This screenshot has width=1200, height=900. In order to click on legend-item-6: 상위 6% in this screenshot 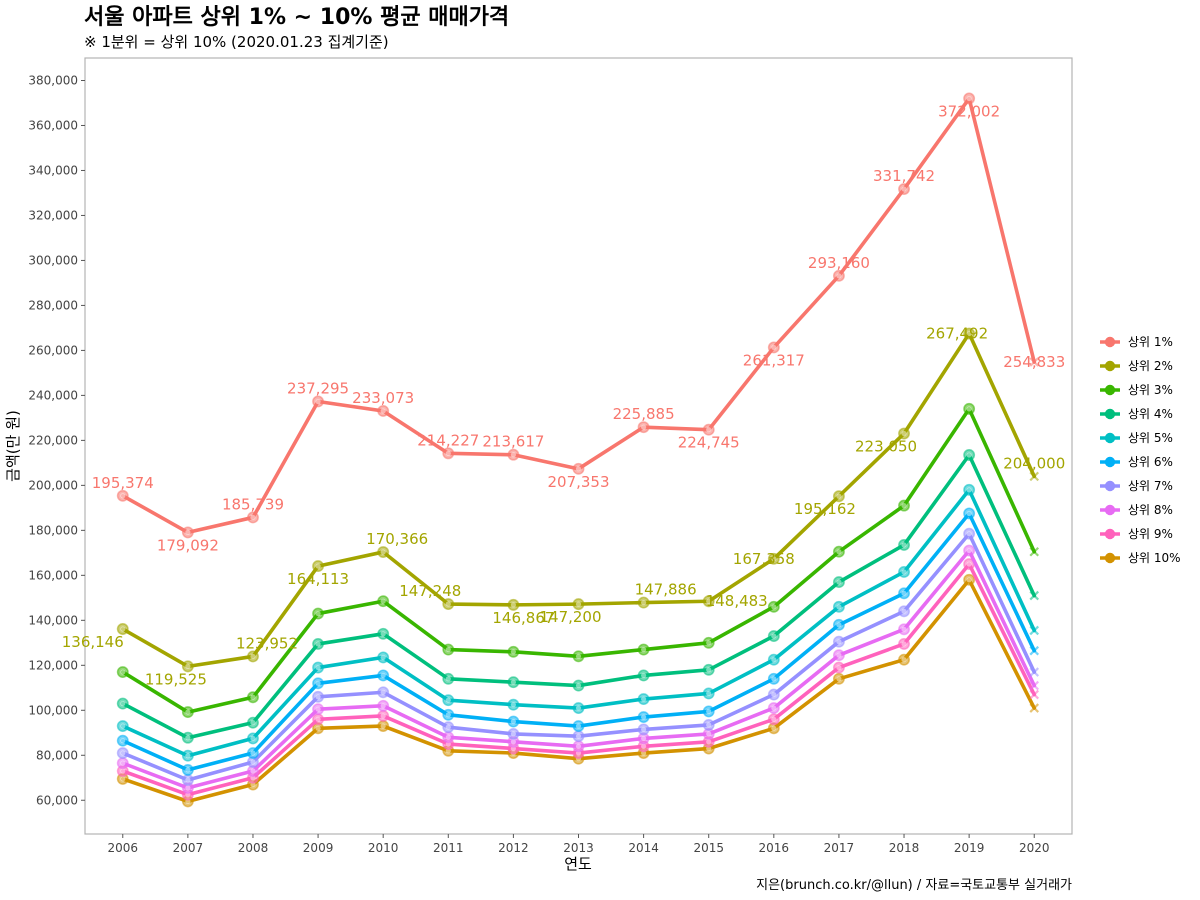, I will do `click(1136, 462)`.